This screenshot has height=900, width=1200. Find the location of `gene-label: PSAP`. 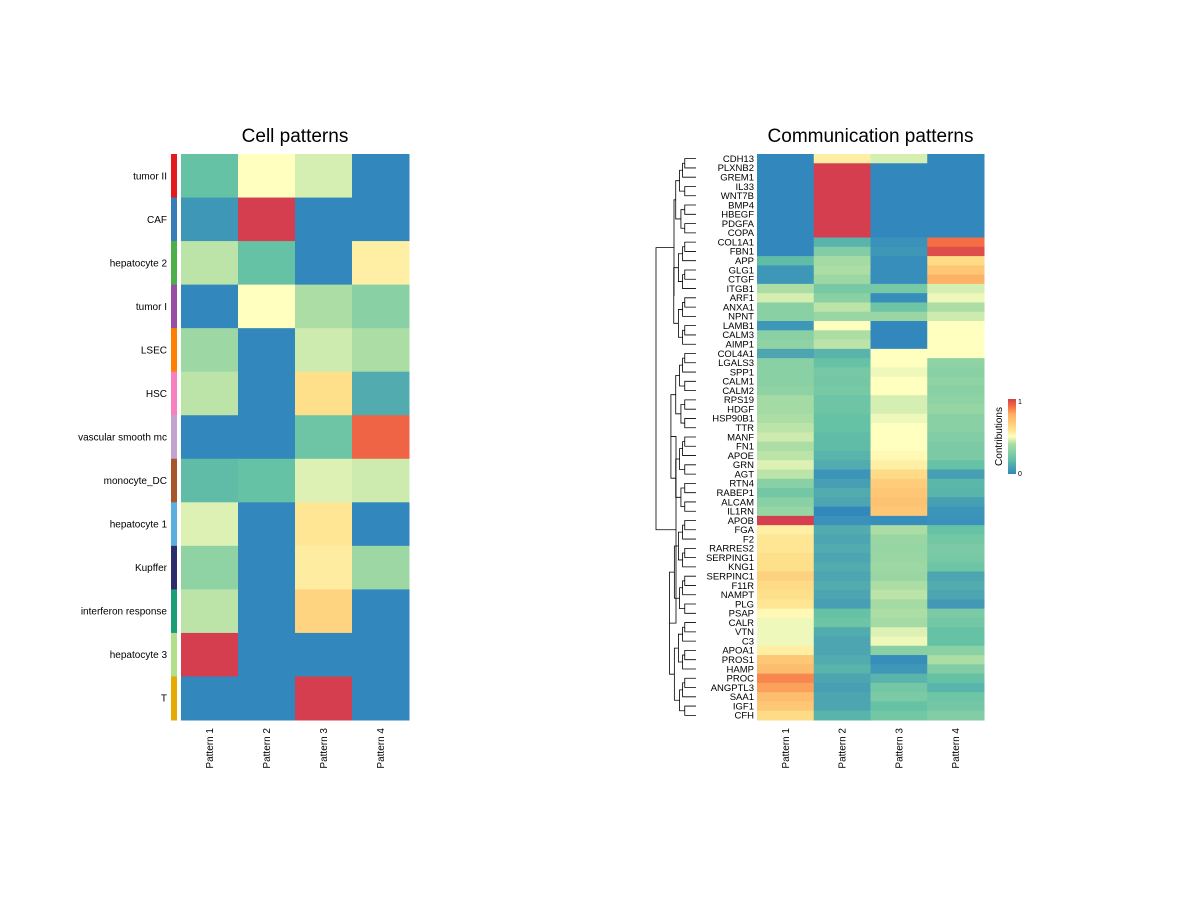

gene-label: PSAP is located at coordinates (741, 614).